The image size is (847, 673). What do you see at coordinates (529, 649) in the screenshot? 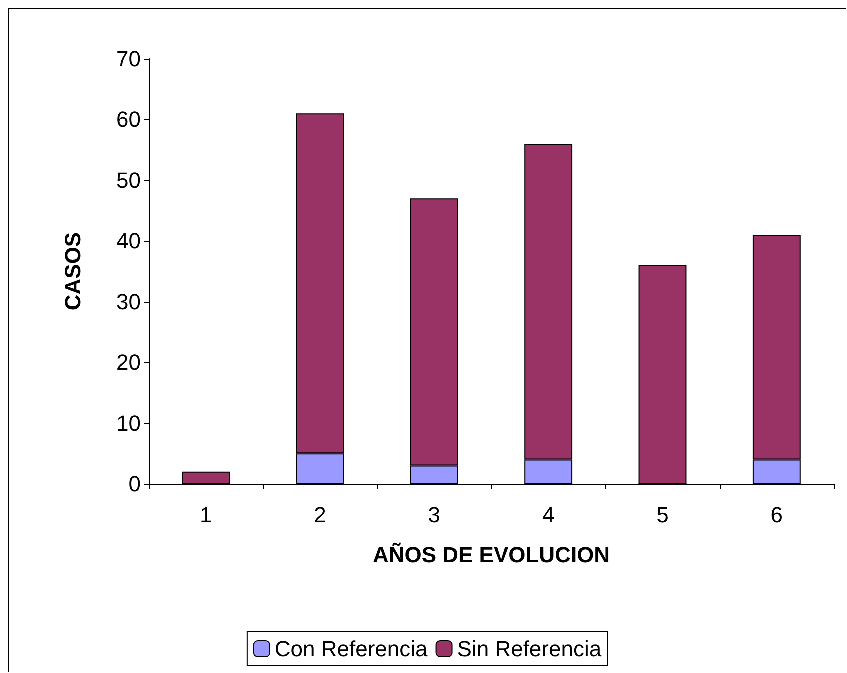
I see `legend-label: Sin Referencia` at bounding box center [529, 649].